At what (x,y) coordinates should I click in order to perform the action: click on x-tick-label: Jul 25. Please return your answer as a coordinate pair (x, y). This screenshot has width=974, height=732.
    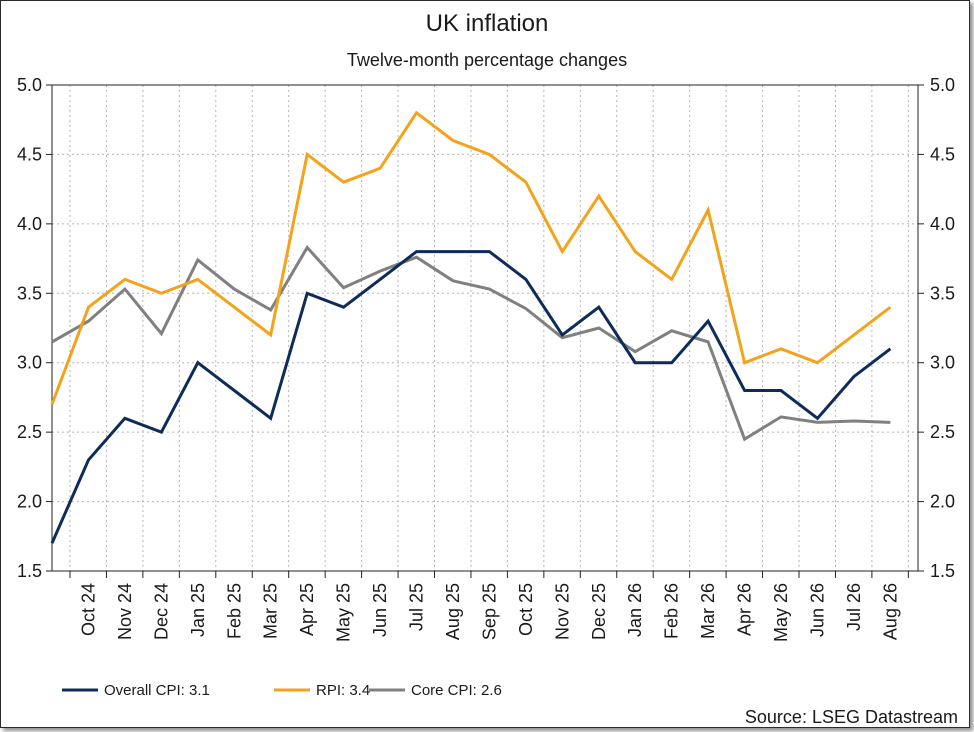
    Looking at the image, I should click on (417, 607).